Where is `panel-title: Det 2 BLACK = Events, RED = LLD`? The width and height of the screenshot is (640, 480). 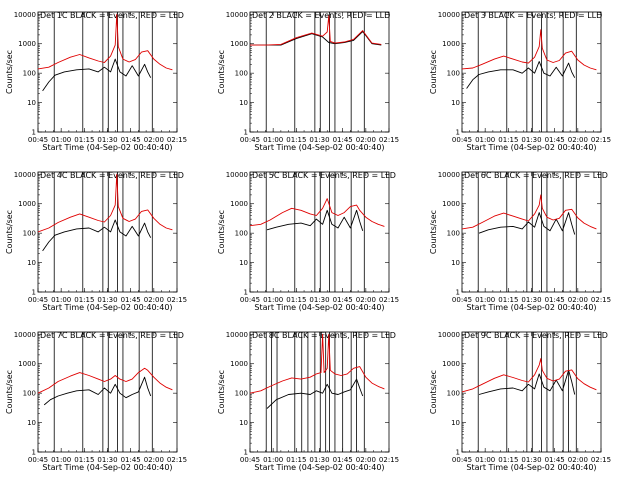
panel-title: Det 2 BLACK = Events, RED = LLD is located at coordinates (321, 15).